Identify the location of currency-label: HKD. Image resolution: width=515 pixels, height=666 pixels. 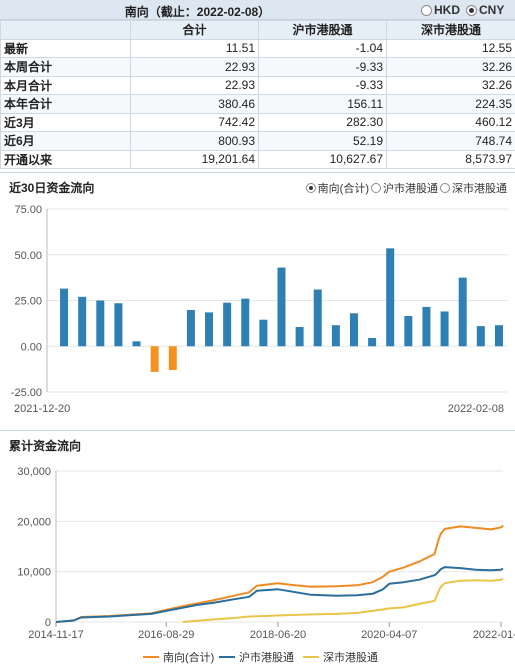
(447, 10).